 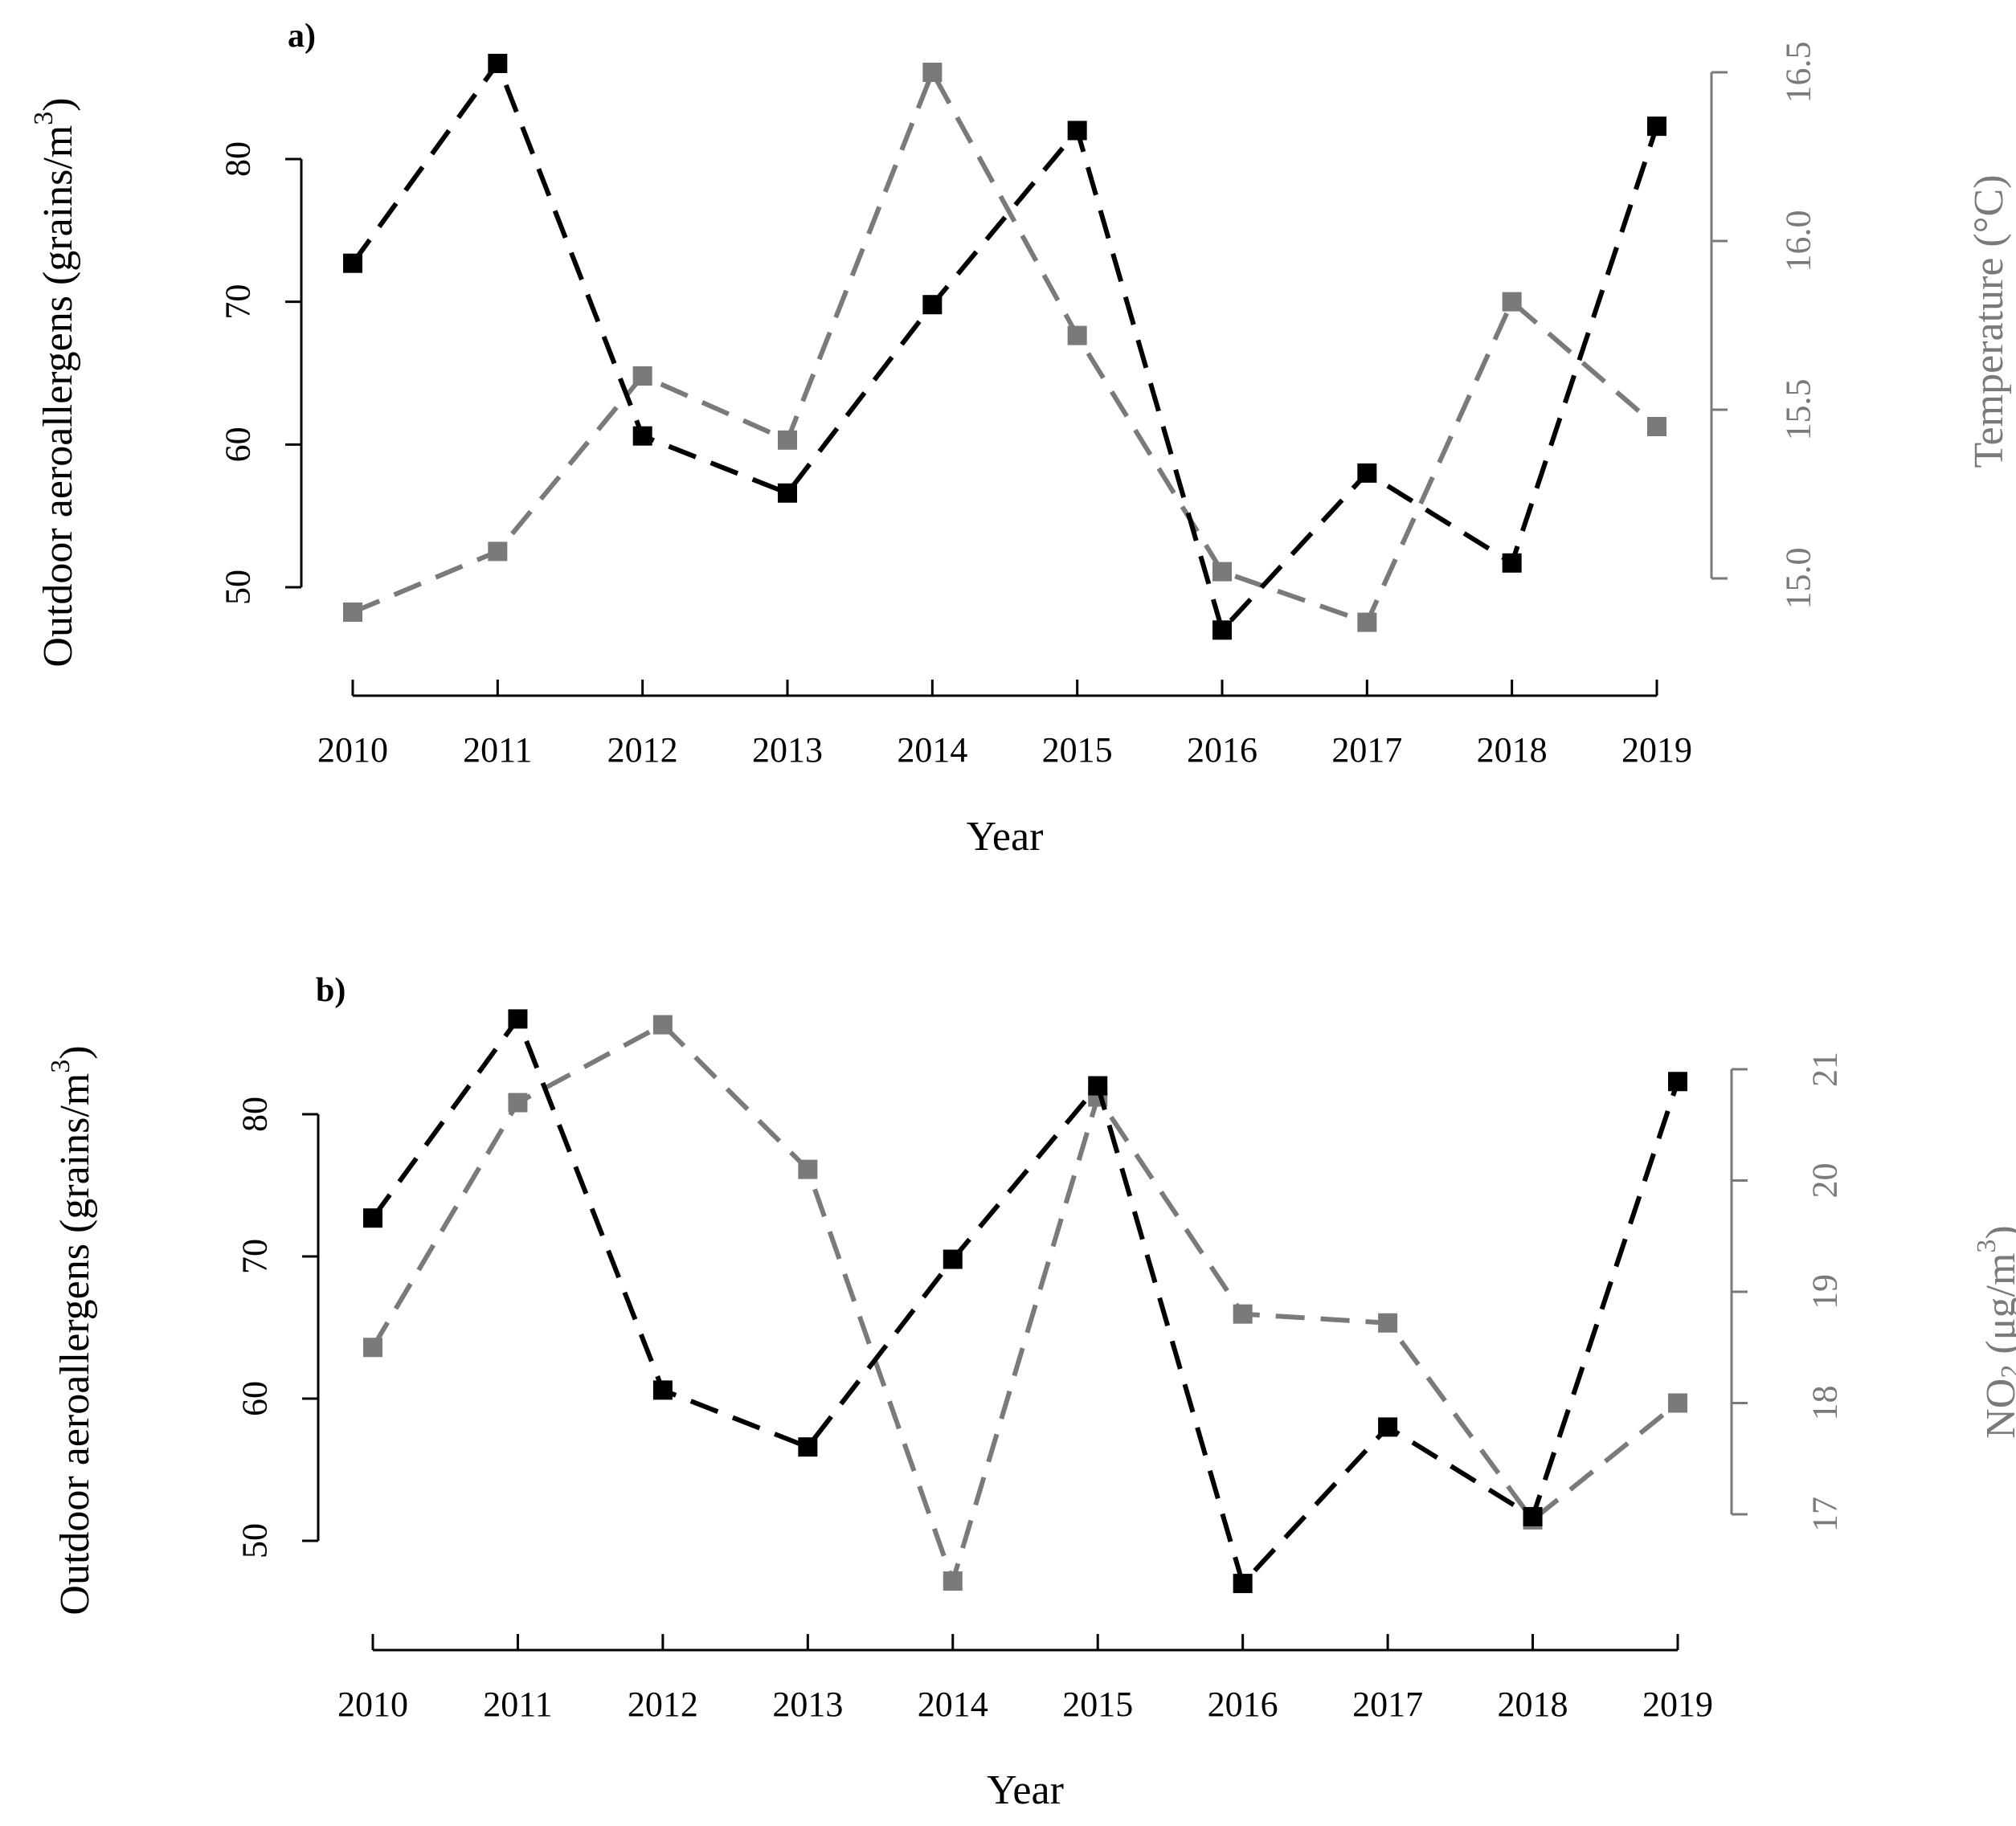 What do you see at coordinates (1798, 241) in the screenshot?
I see `right-y-tick-label: 16.0` at bounding box center [1798, 241].